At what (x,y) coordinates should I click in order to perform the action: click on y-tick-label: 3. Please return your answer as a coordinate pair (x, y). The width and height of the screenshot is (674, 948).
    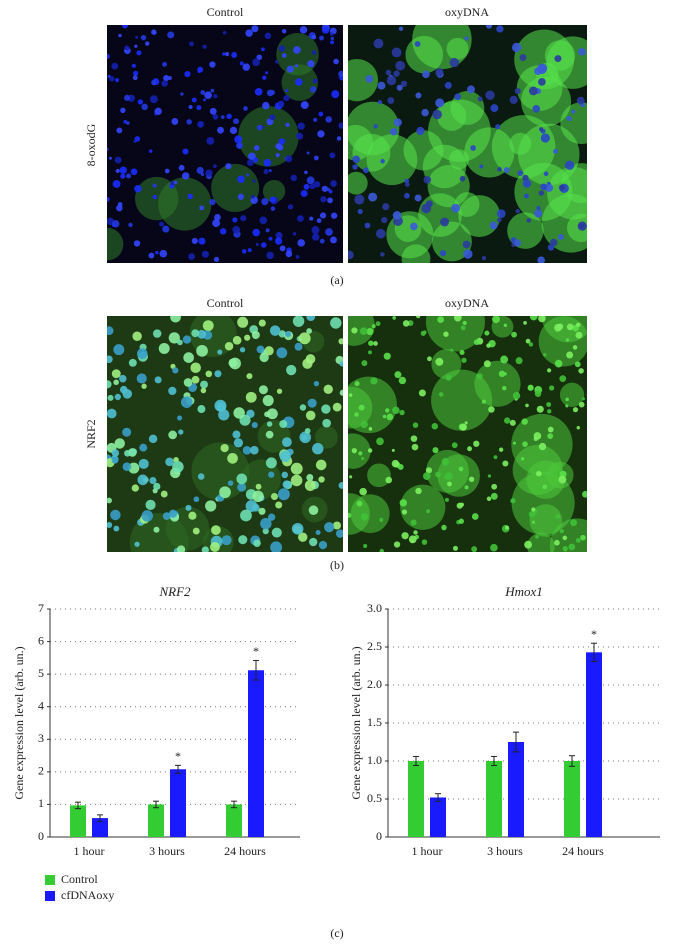
    Looking at the image, I should click on (41, 738).